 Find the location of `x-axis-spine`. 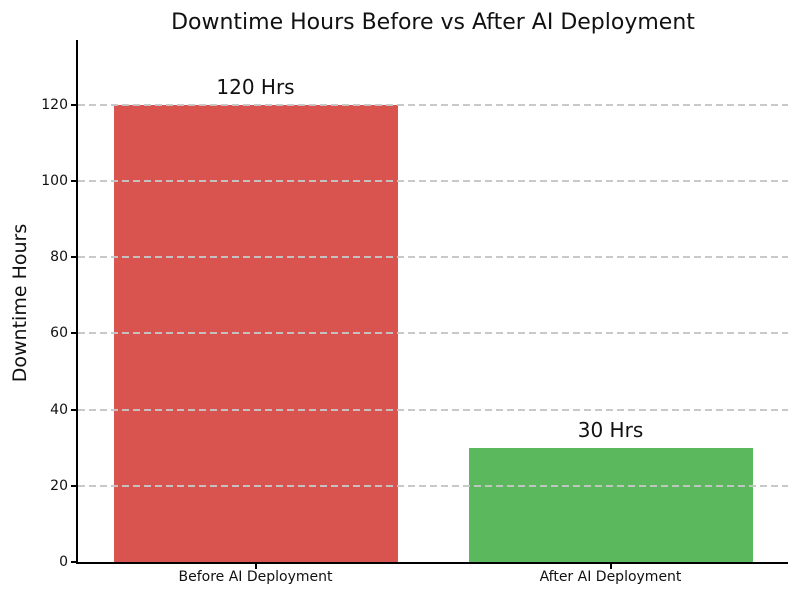

x-axis-spine is located at coordinates (432, 563).